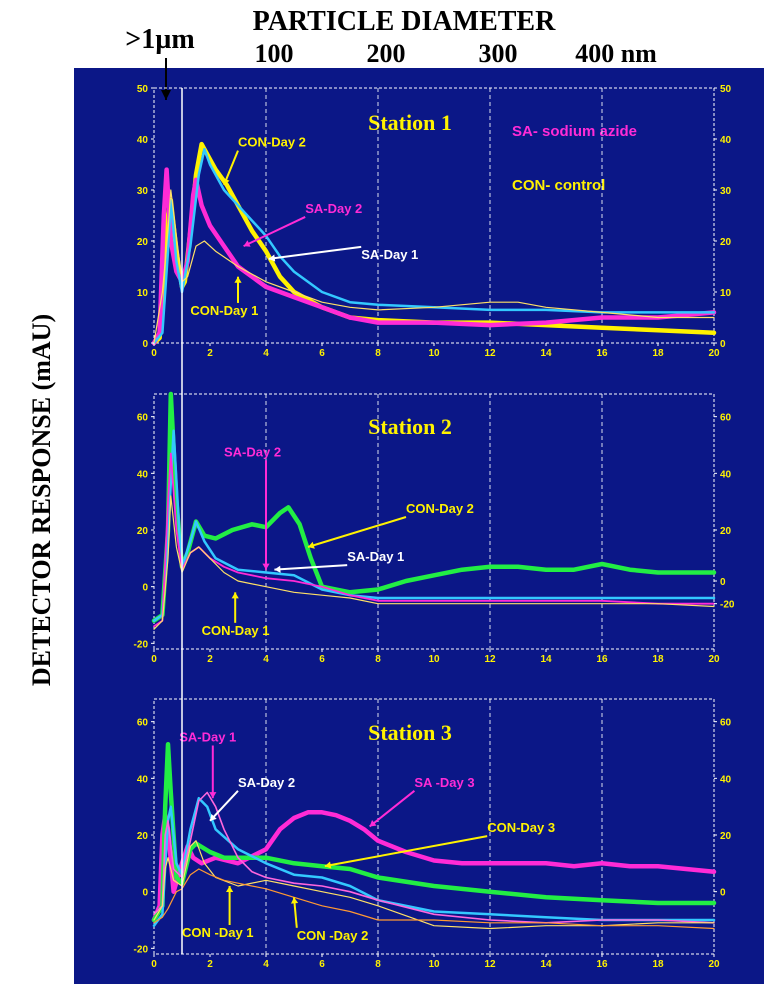  What do you see at coordinates (404, 21) in the screenshot?
I see `particle-diameter-title: PARTICLE DIAMETER` at bounding box center [404, 21].